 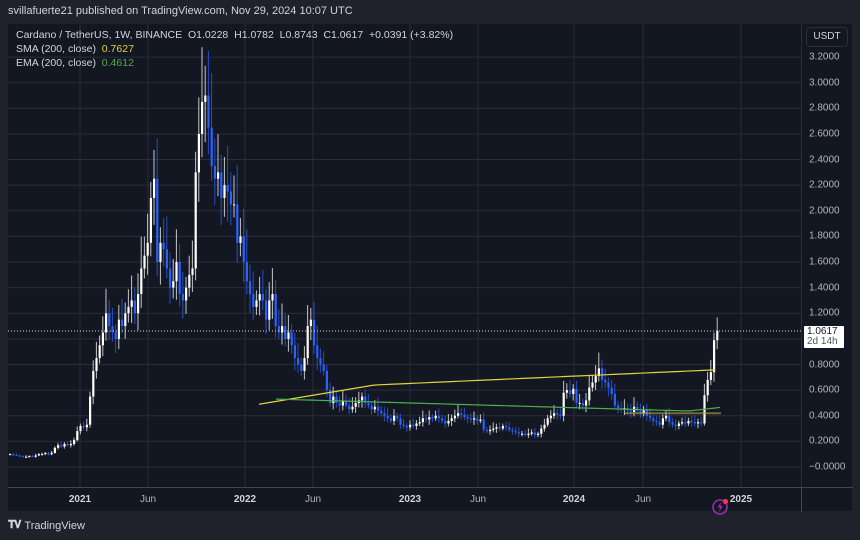 I want to click on last-price-label: 1.0617 2d 14h, so click(x=824, y=336).